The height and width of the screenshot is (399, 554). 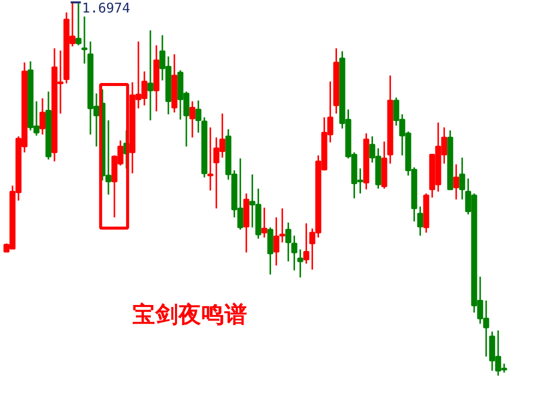 What do you see at coordinates (106, 8) in the screenshot?
I see `annotation: 1.6974` at bounding box center [106, 8].